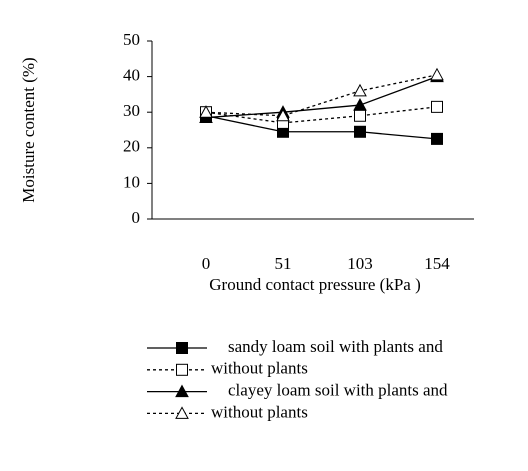 The width and height of the screenshot is (528, 471). What do you see at coordinates (338, 390) in the screenshot?
I see `legend-label: clayey loam soil with plants and` at bounding box center [338, 390].